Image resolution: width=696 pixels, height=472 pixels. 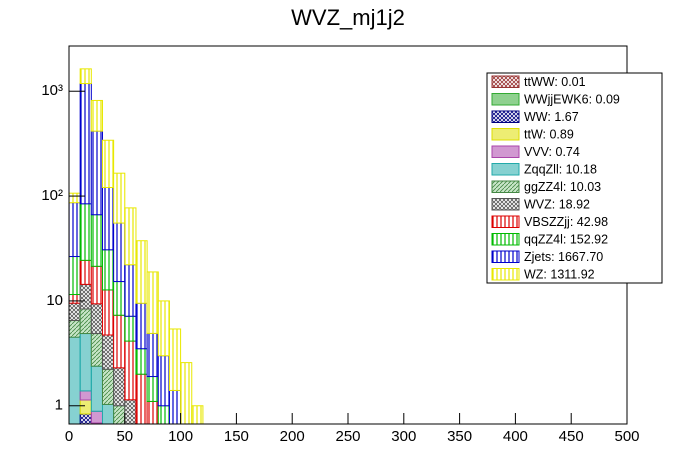 I want to click on y-tick-label: 1, so click(x=59, y=405).